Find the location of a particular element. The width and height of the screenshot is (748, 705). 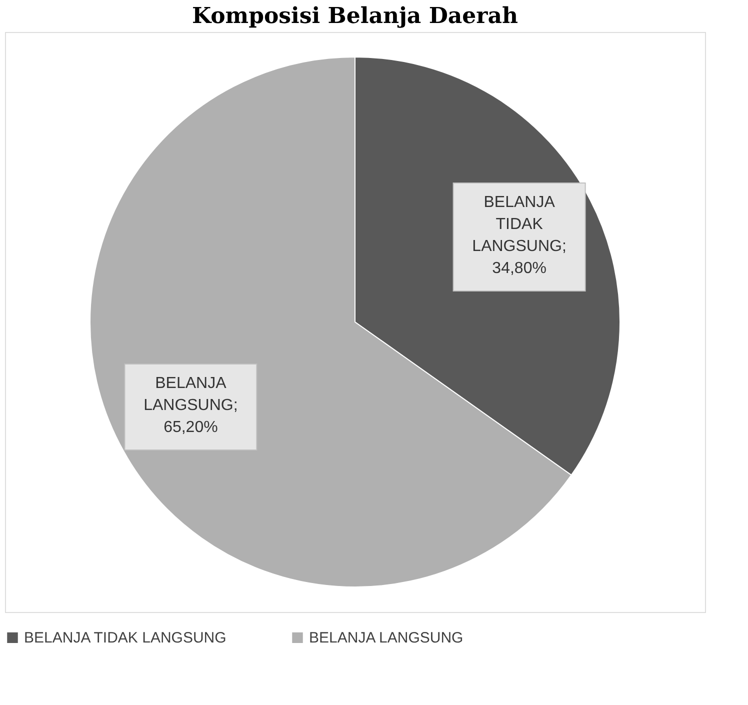

chart-title: Komposisi Belanja Daerah is located at coordinates (355, 16).